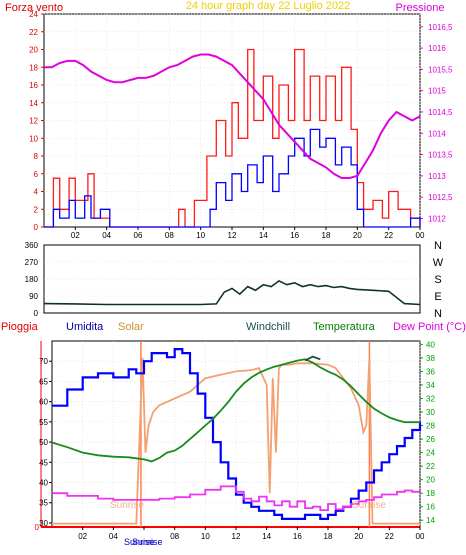  I want to click on compass-label: W, so click(438, 263).